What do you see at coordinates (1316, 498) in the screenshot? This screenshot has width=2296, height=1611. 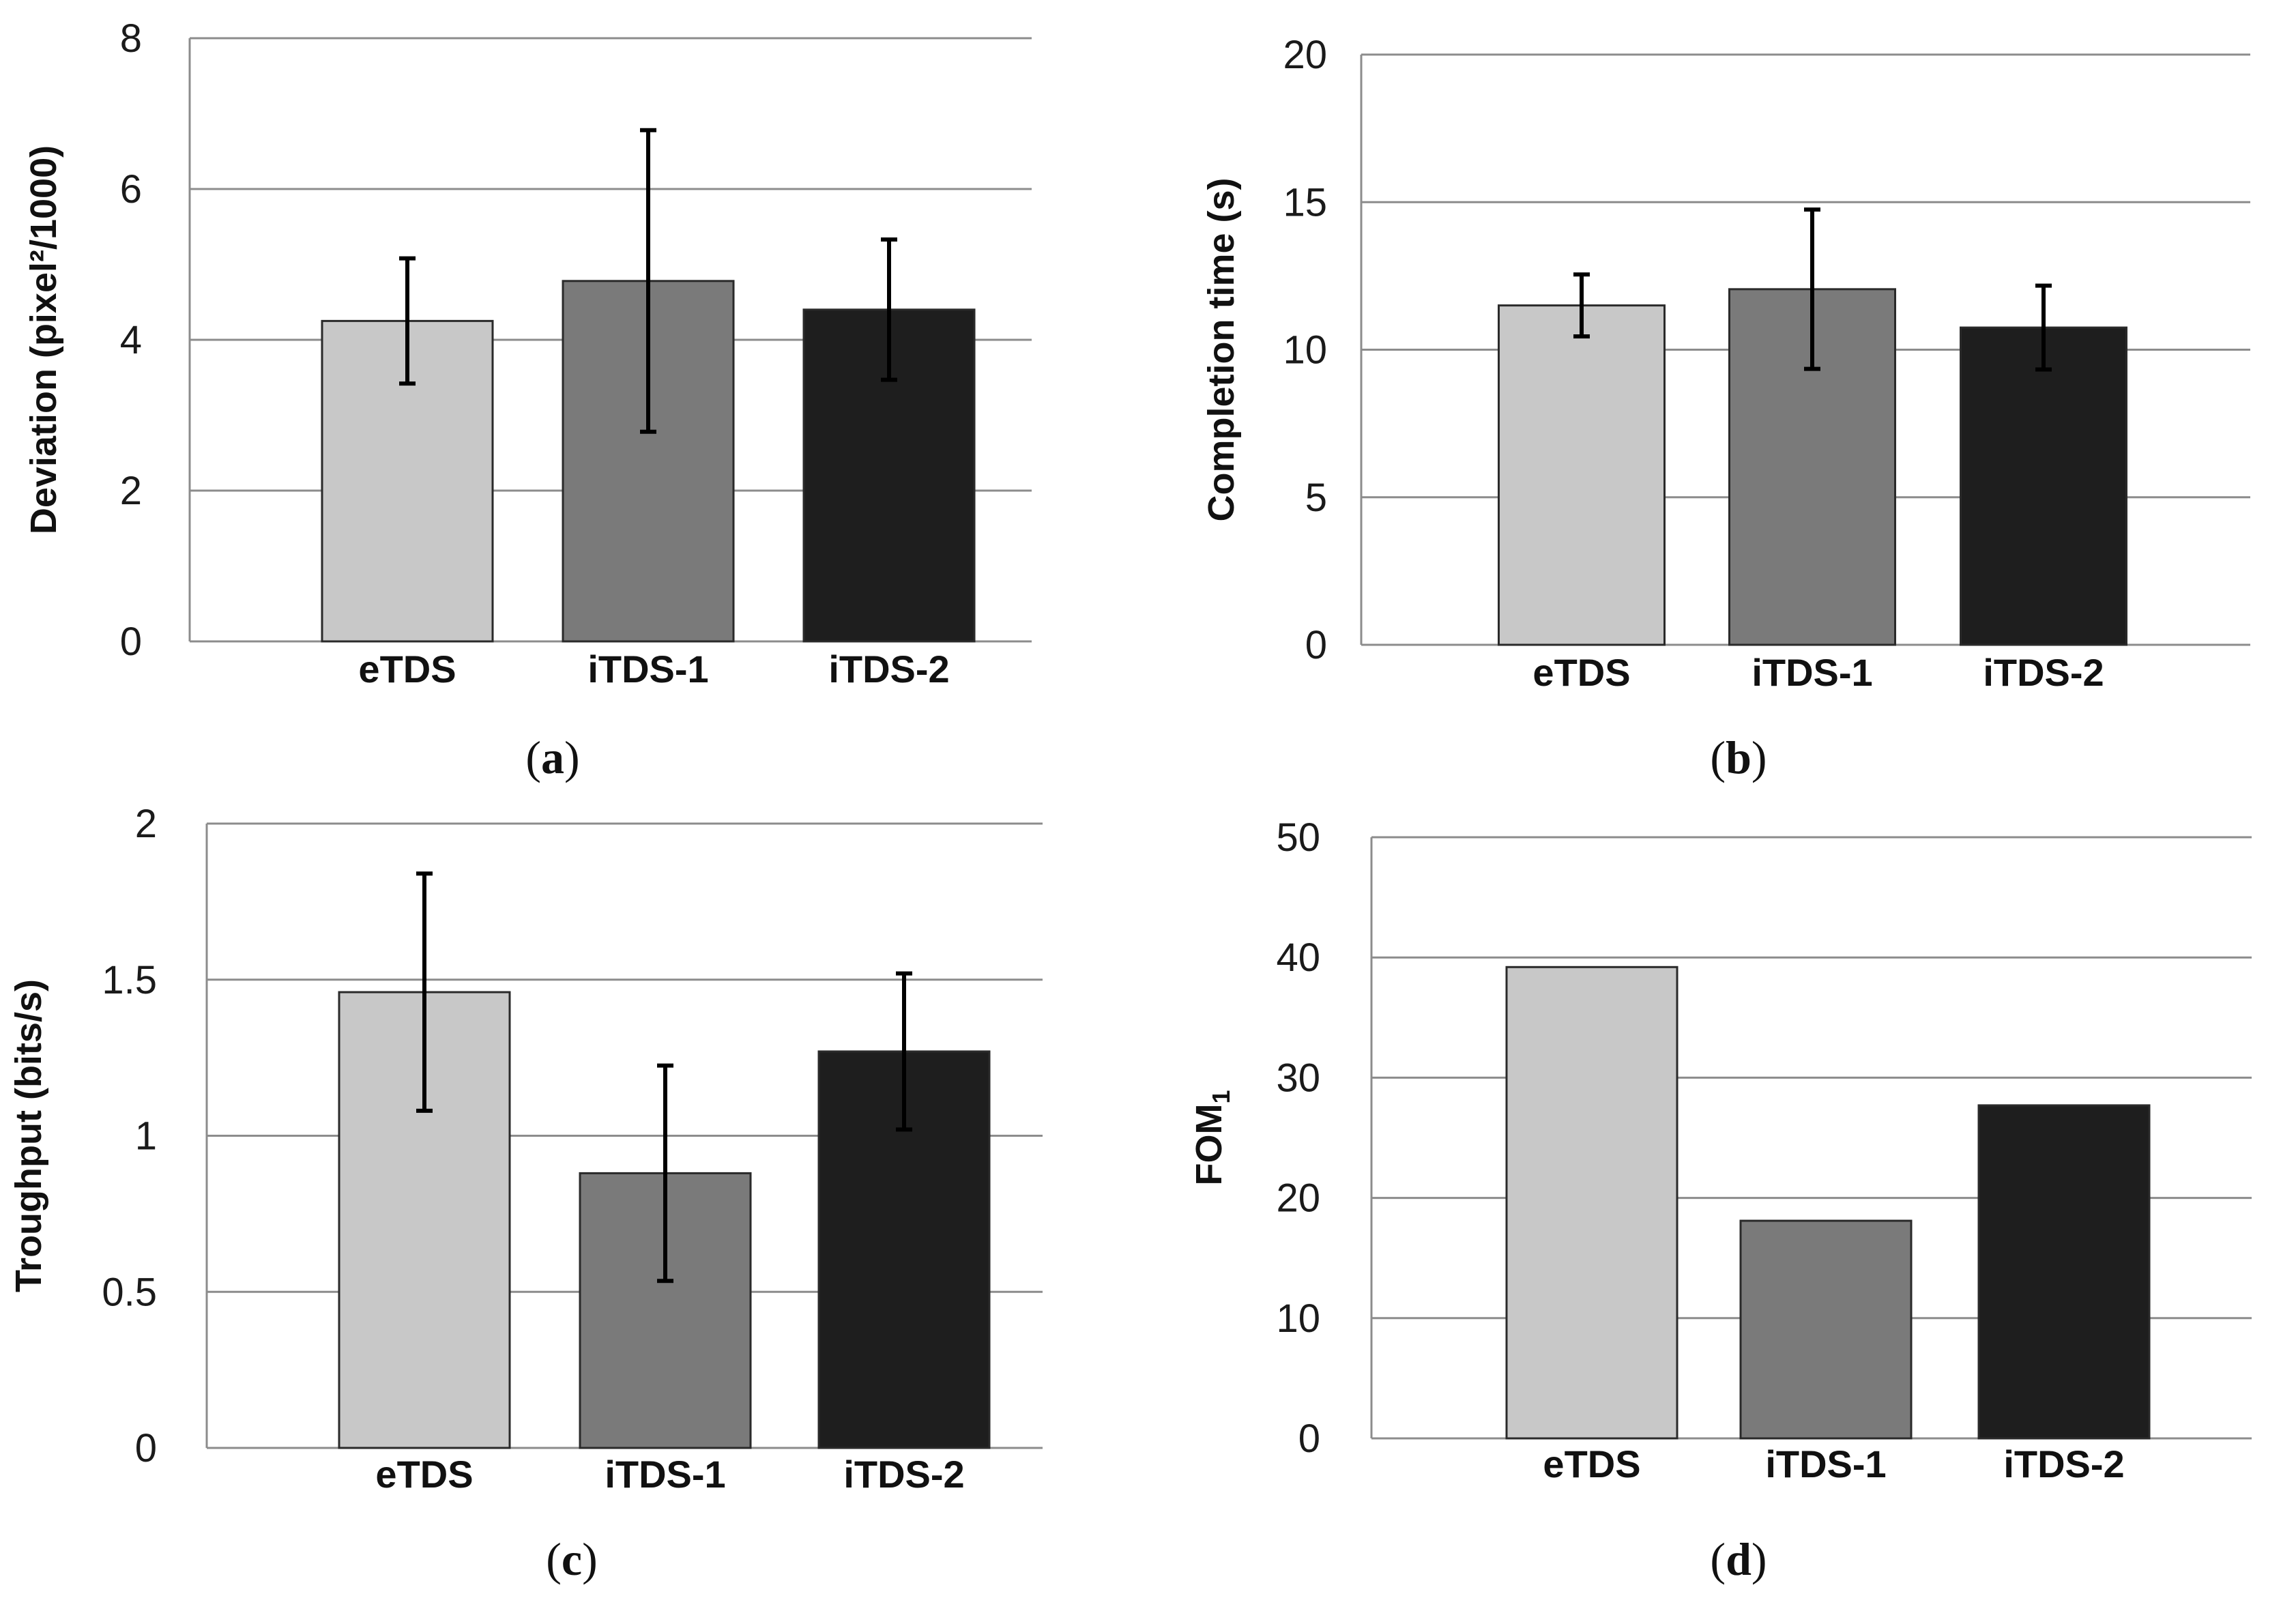 I see `y-tick-label: 5` at bounding box center [1316, 498].